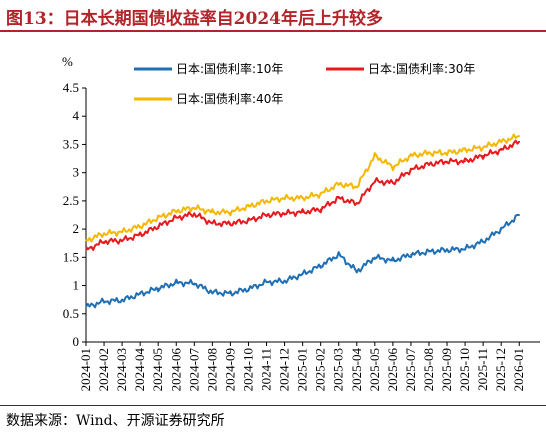  What do you see at coordinates (338, 369) in the screenshot?
I see `x-tick-label: 2025-03` at bounding box center [338, 369].